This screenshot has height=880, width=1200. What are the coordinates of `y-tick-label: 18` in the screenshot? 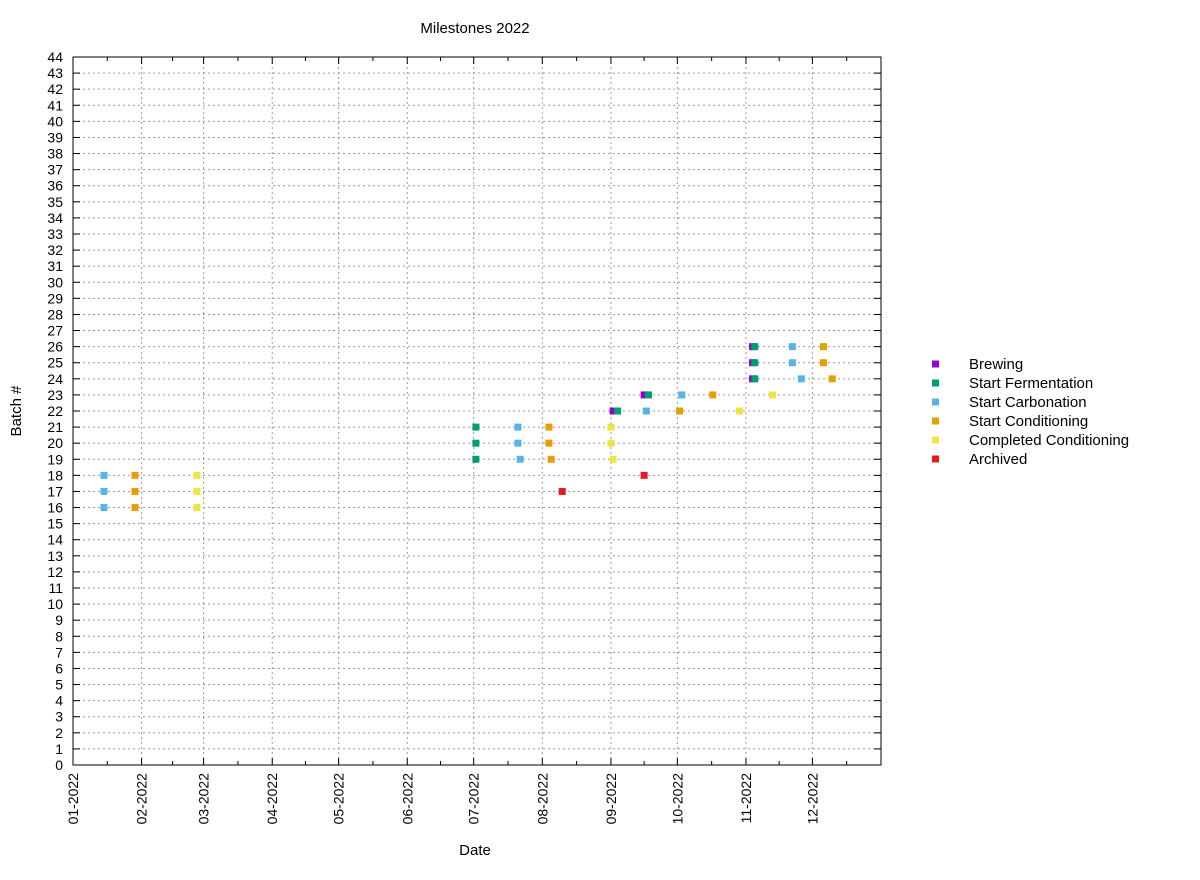 It's located at (55, 475).